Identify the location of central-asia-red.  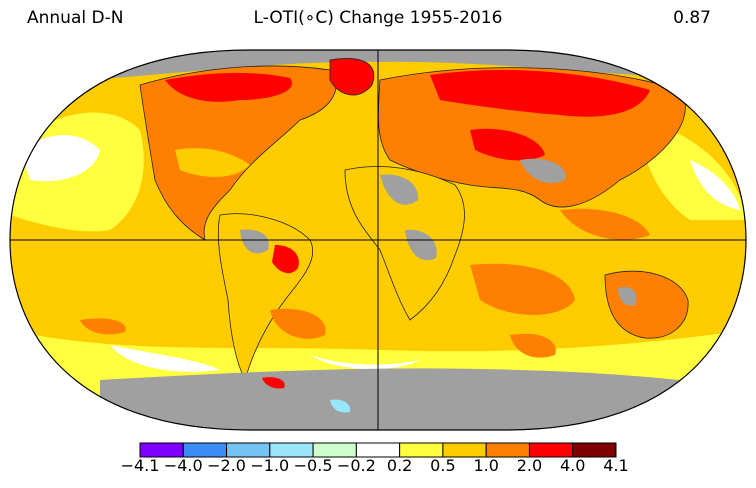
(507, 144).